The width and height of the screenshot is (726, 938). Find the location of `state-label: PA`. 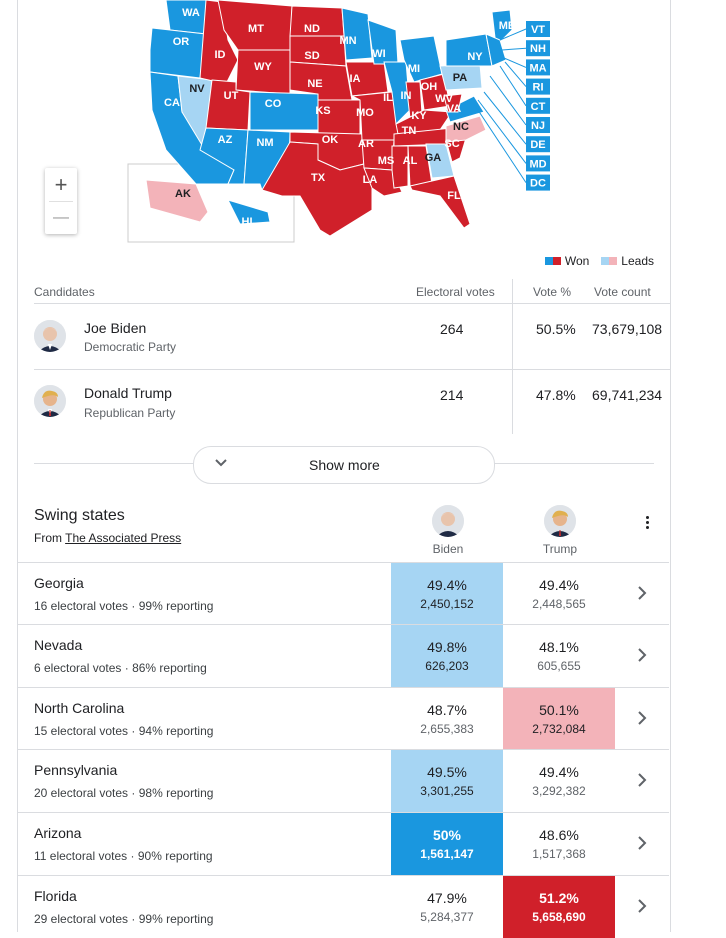

state-label: PA is located at coordinates (460, 78).